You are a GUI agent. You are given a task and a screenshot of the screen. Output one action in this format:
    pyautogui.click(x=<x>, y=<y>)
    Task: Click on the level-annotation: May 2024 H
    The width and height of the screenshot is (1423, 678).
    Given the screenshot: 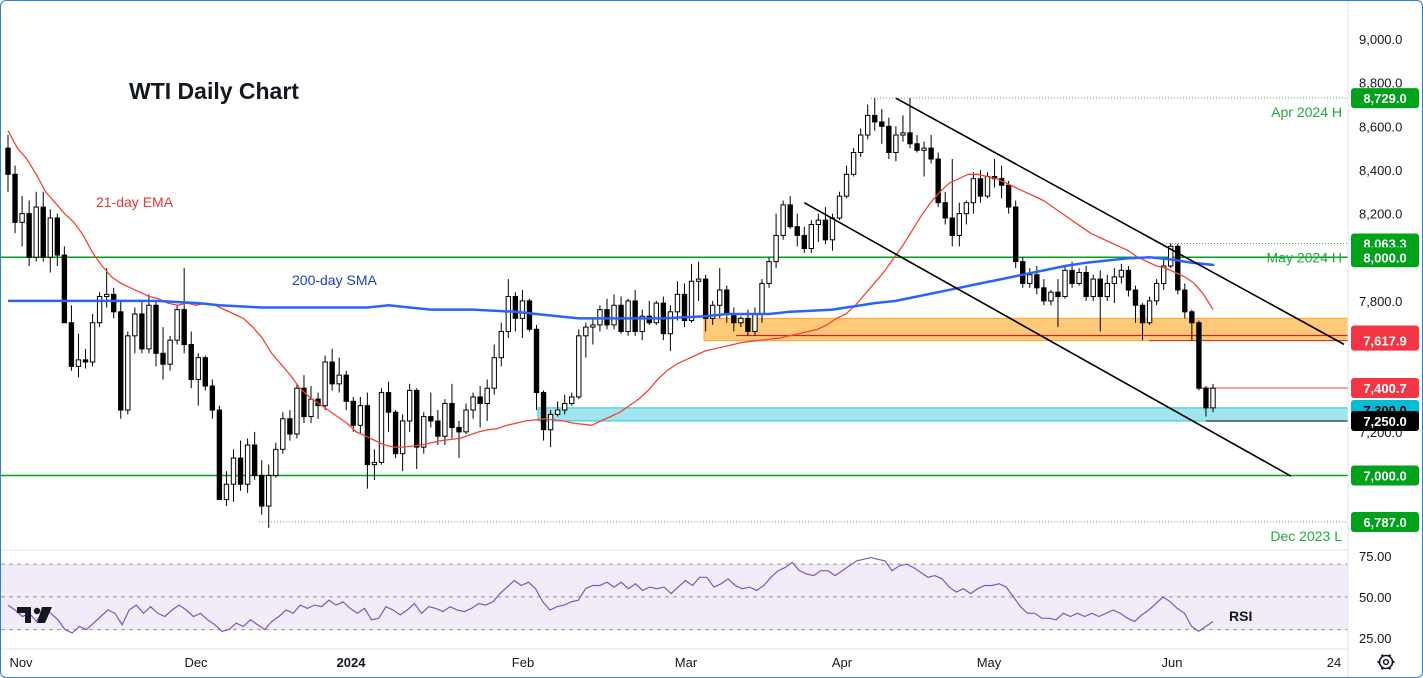 What is the action you would take?
    pyautogui.click(x=1304, y=257)
    